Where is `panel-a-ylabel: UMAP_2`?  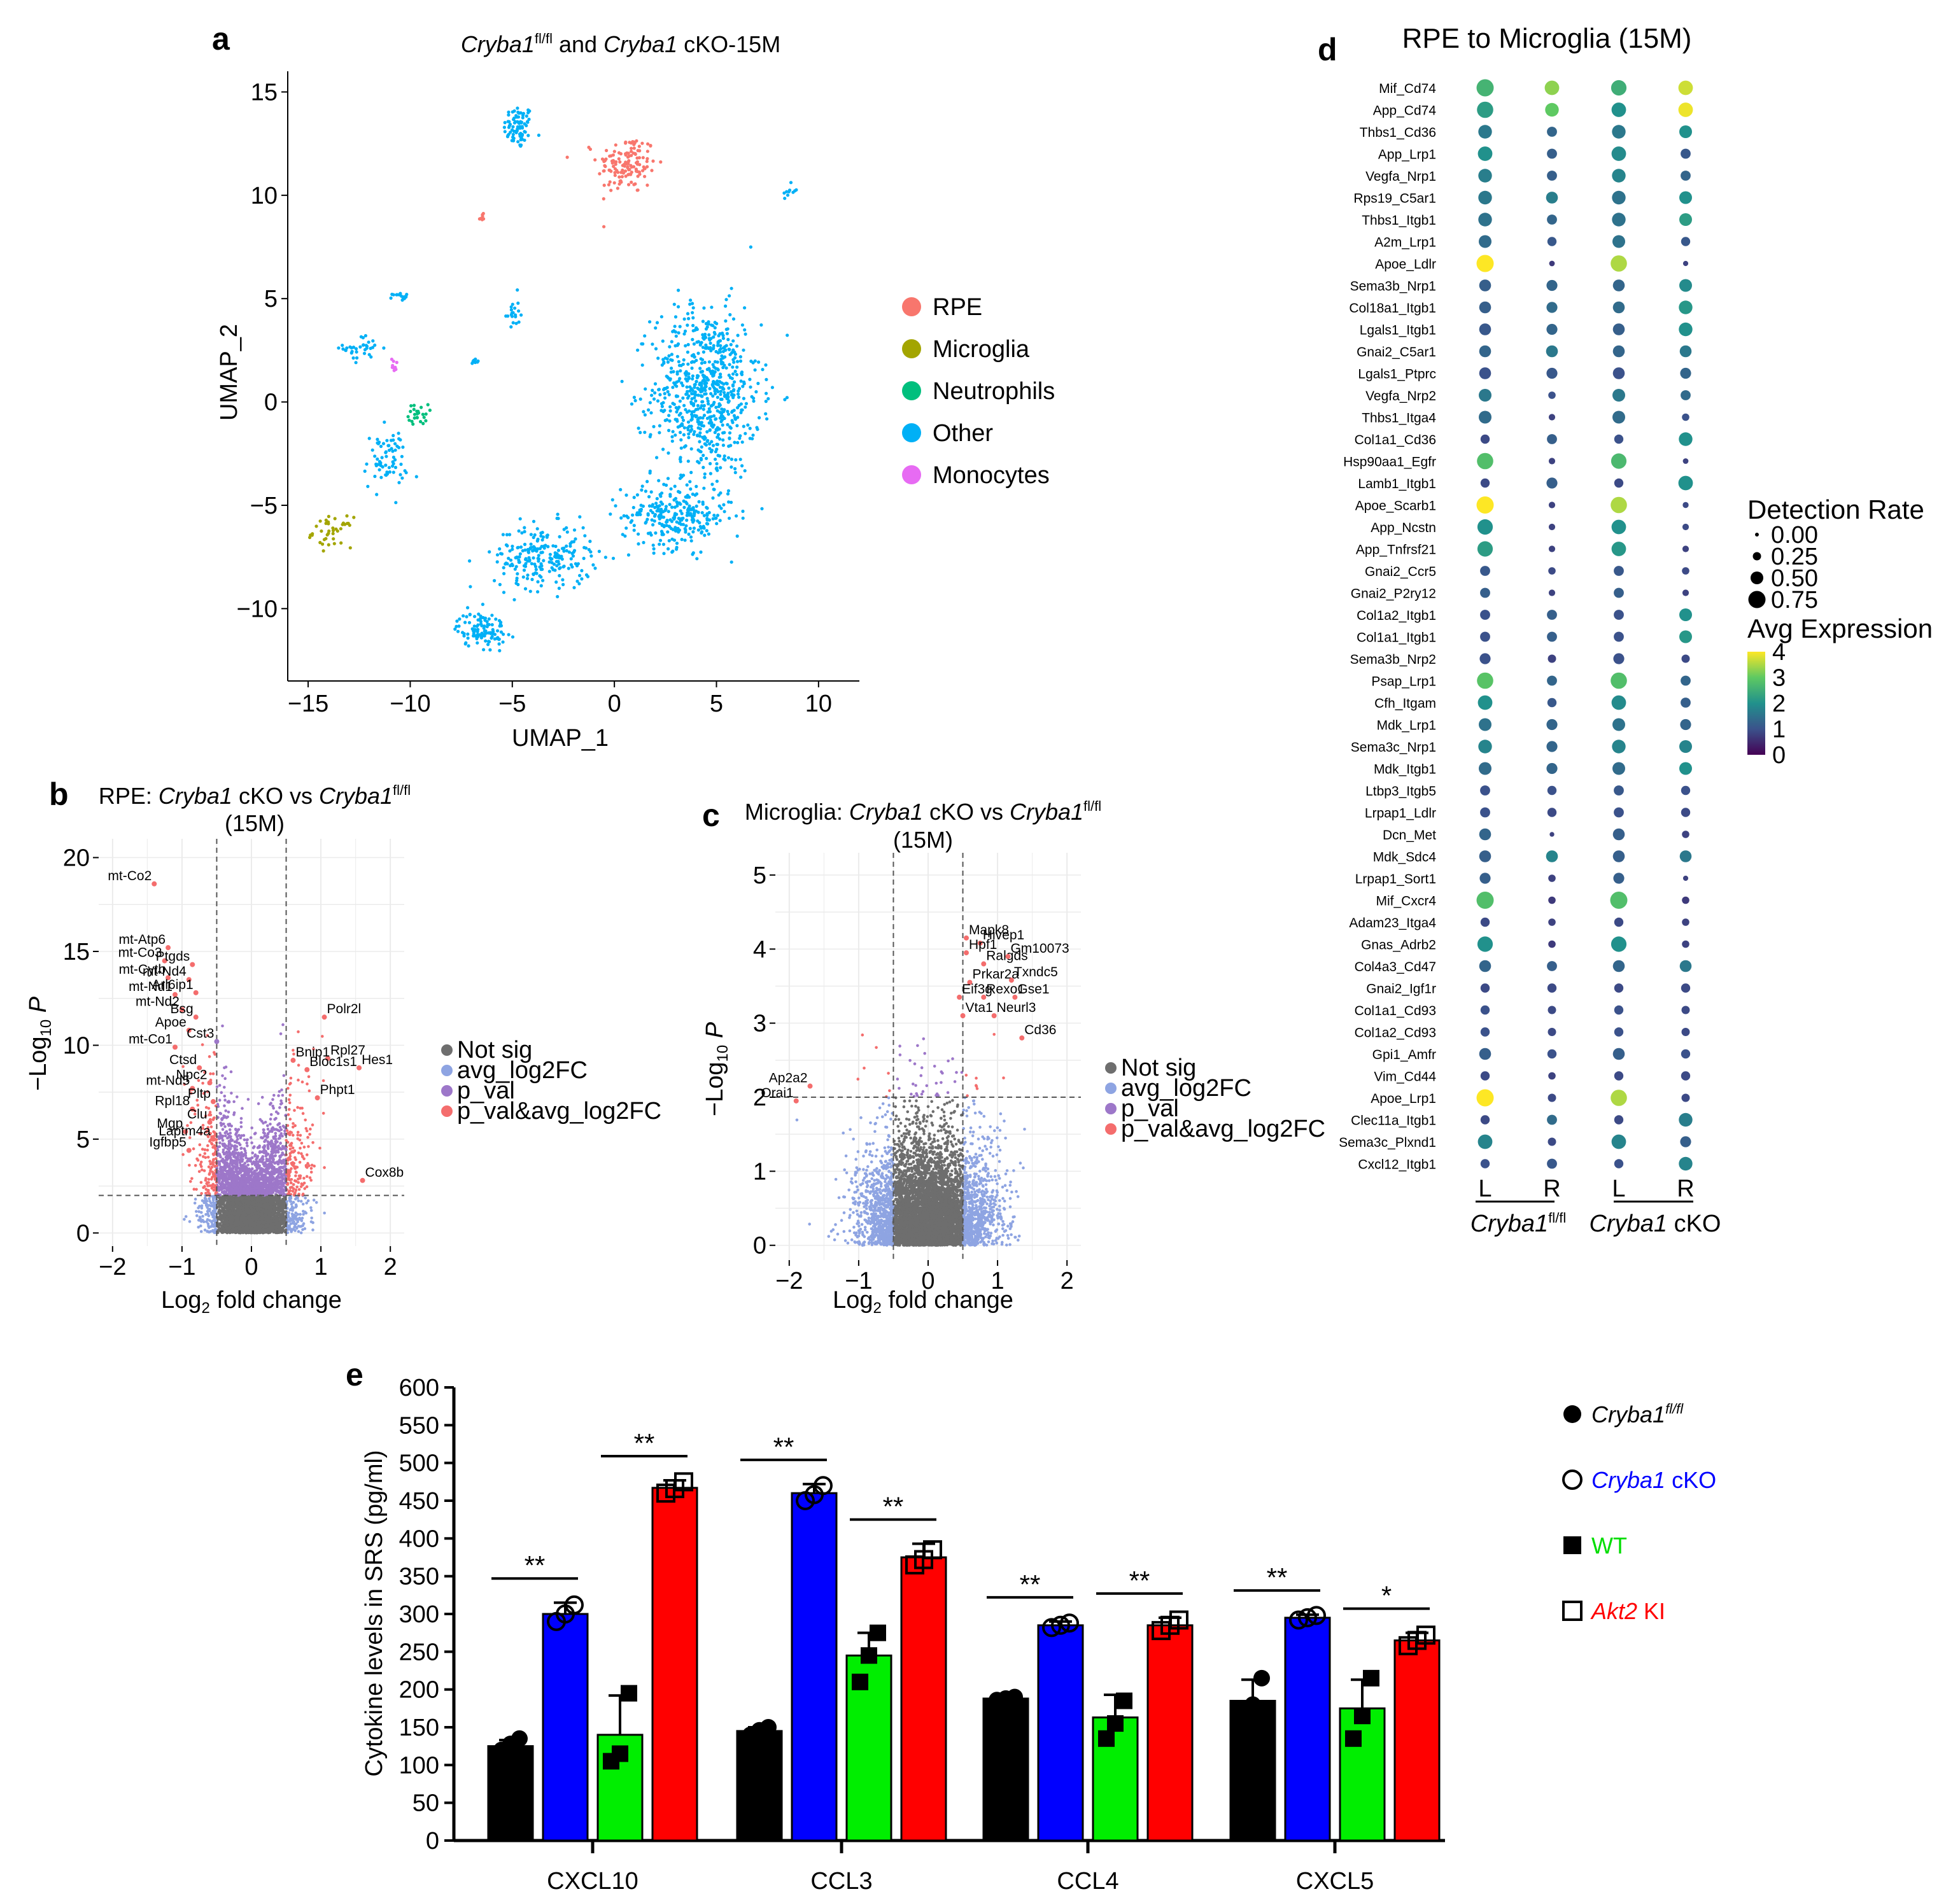 panel-a-ylabel: UMAP_2 is located at coordinates (229, 372).